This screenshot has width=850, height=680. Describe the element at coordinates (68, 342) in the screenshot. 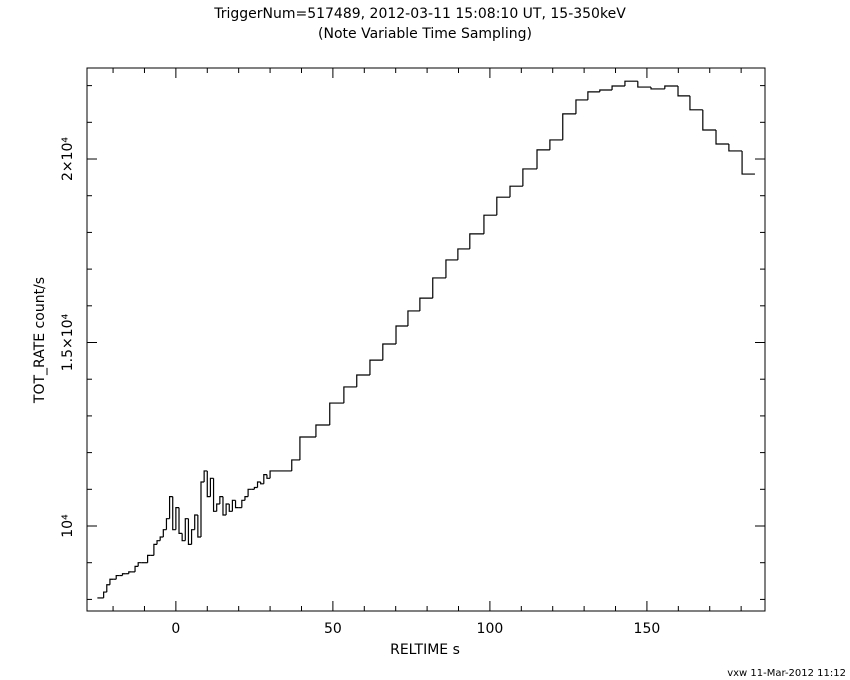

I see `y-tick-label: 1.5×10⁴` at that location.